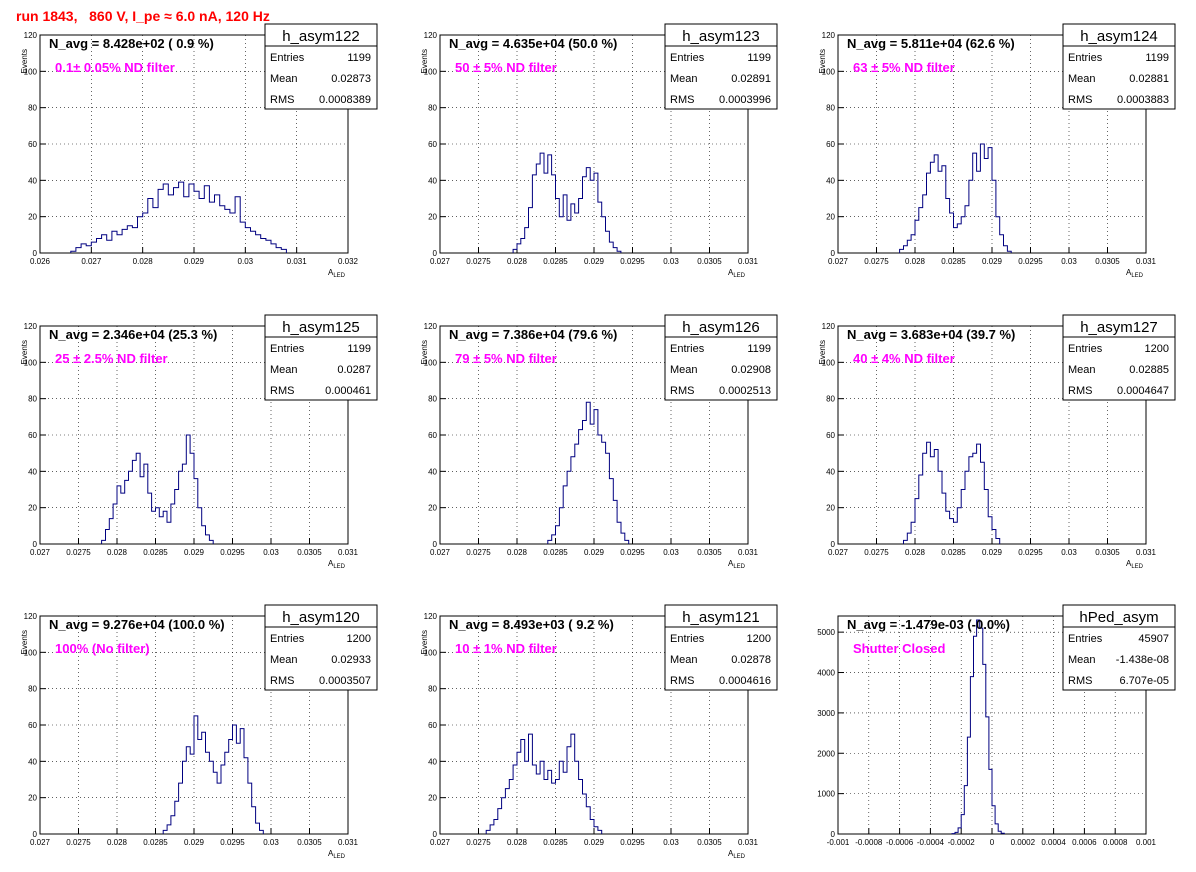 The image size is (1196, 872). I want to click on y-tick-label: 3000, so click(826, 713).